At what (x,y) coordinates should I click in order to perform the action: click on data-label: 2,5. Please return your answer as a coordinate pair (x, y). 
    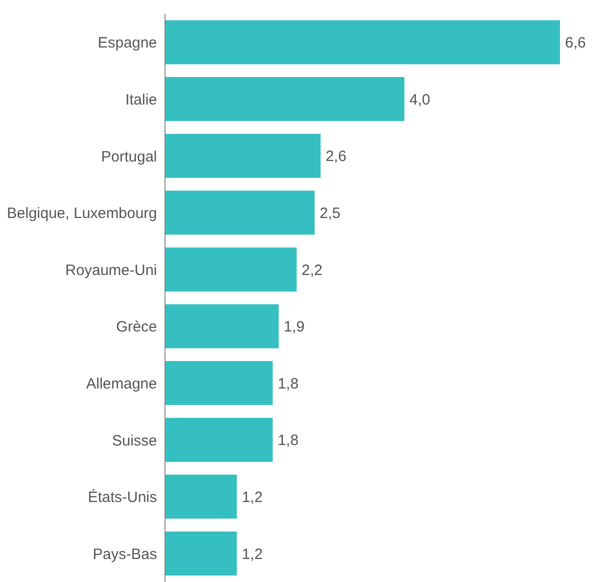
    Looking at the image, I should click on (330, 213).